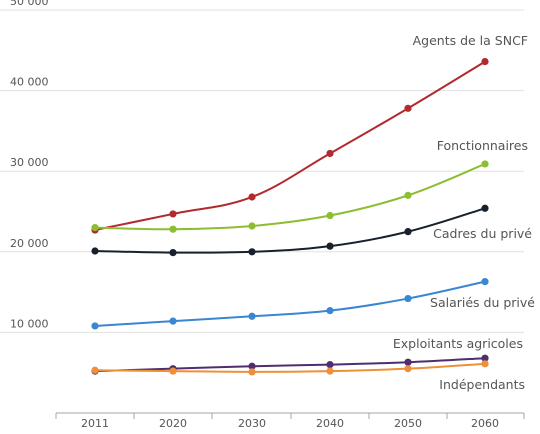 Image resolution: width=540 pixels, height=434 pixels. What do you see at coordinates (95, 423) in the screenshot?
I see `x-tick-label: 2011` at bounding box center [95, 423].